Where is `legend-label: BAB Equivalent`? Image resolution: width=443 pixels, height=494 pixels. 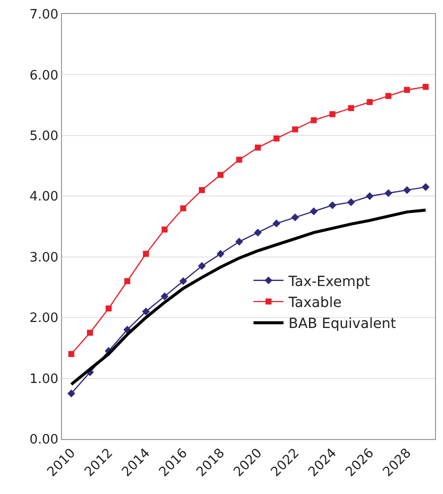 legend-label: BAB Equivalent is located at coordinates (342, 324).